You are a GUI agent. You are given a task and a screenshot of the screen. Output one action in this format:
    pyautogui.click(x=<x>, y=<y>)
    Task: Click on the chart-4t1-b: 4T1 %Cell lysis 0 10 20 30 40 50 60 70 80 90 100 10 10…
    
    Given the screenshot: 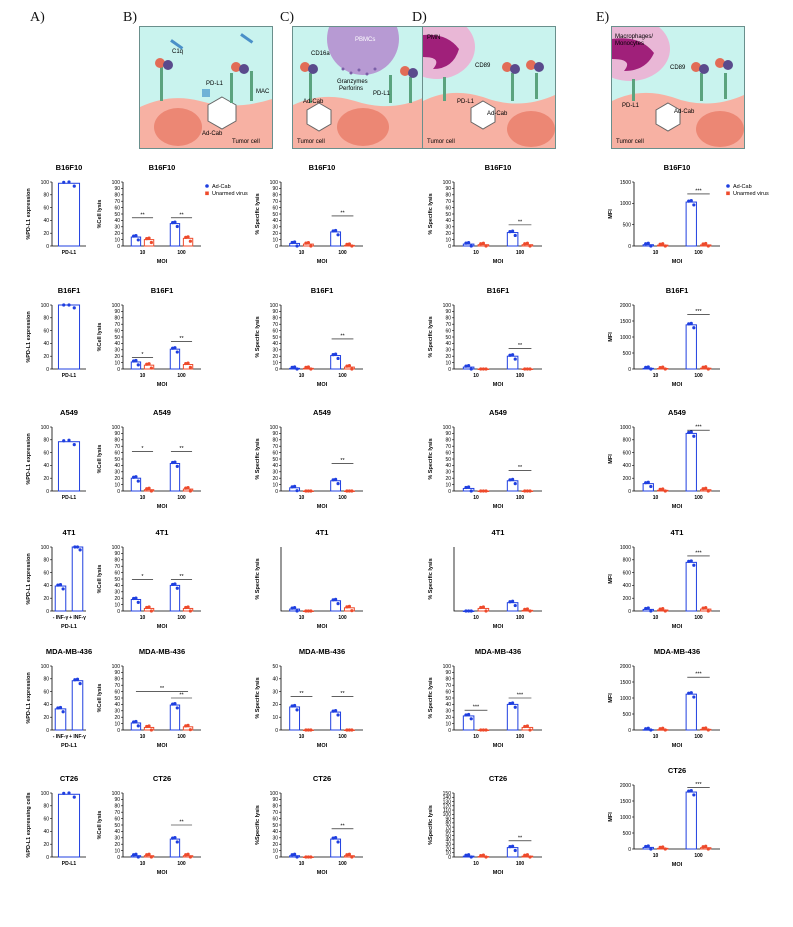 What is the action you would take?
    pyautogui.click(x=170, y=586)
    